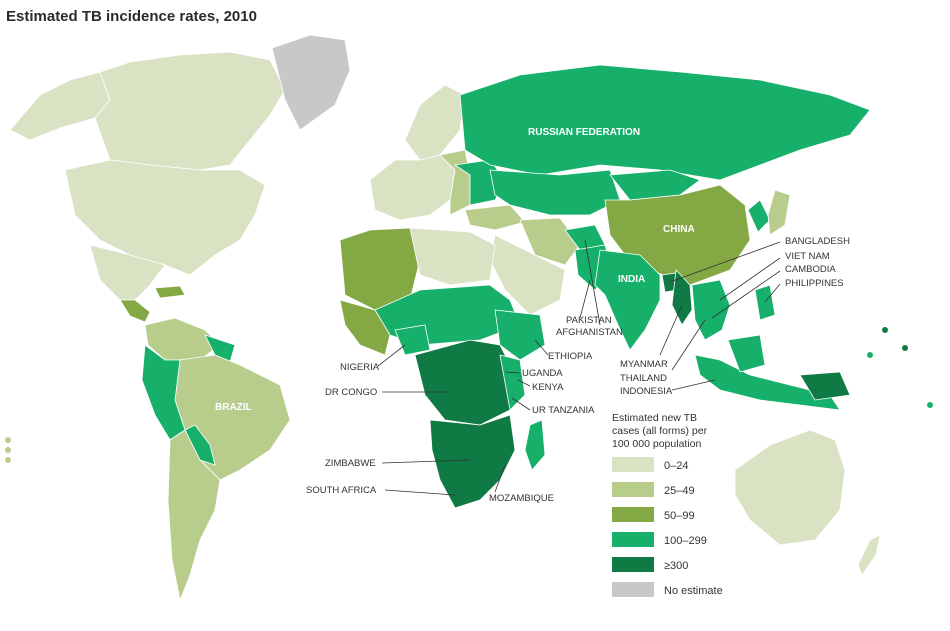 Image resolution: width=950 pixels, height=631 pixels. I want to click on leader-ethiopia, so click(541, 347).